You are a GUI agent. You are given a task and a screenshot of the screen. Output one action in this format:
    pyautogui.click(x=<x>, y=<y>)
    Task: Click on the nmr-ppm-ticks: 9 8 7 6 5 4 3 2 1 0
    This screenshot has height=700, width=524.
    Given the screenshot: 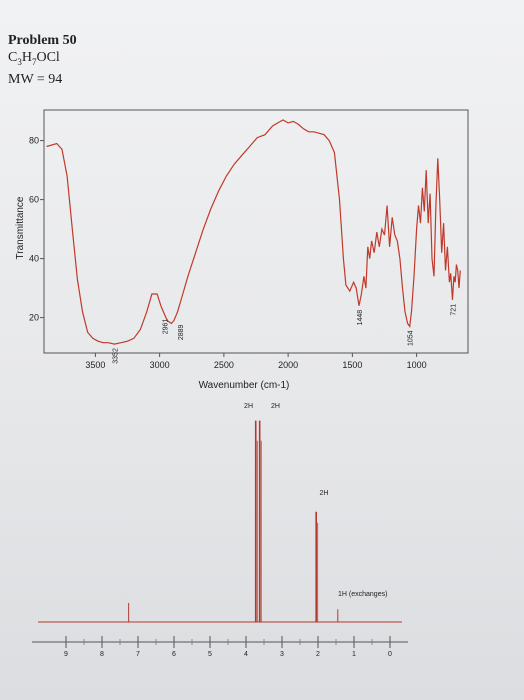 What is the action you would take?
    pyautogui.click(x=228, y=647)
    